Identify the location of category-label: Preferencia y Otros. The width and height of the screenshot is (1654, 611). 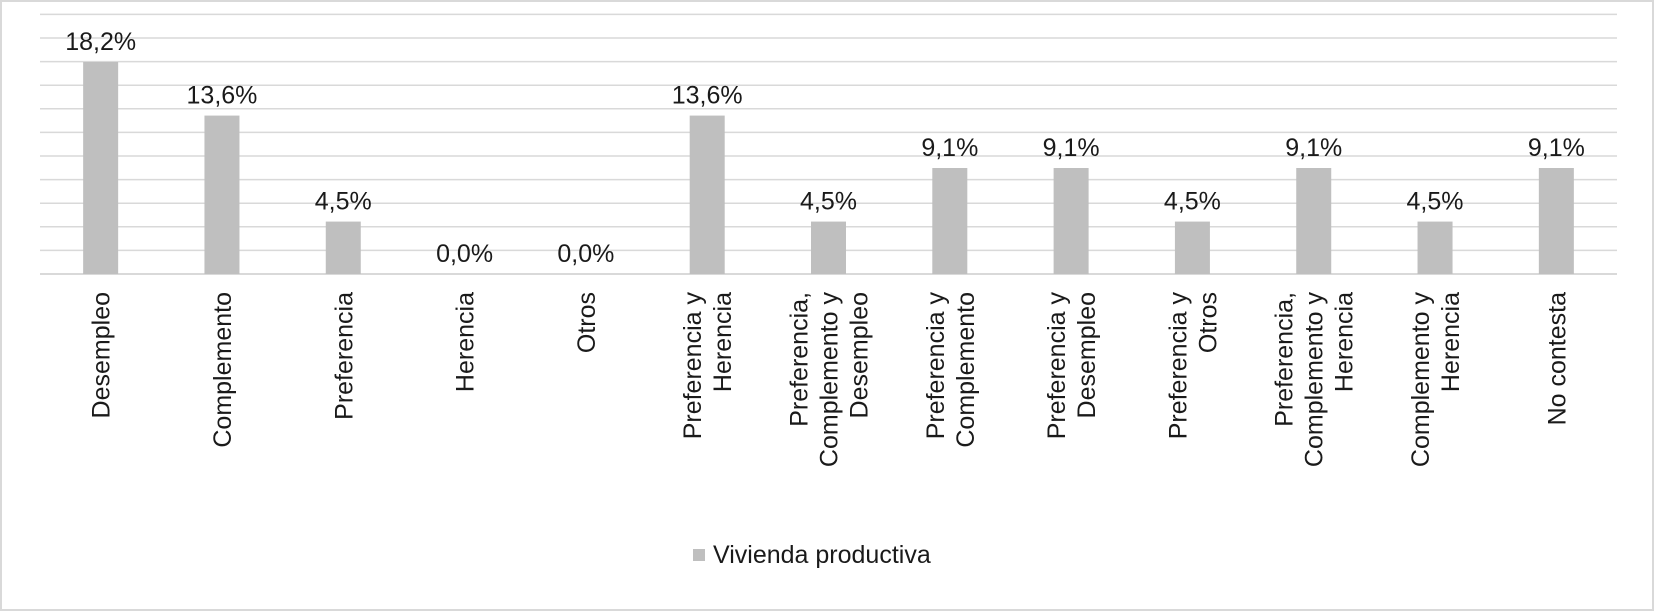
(1193, 366).